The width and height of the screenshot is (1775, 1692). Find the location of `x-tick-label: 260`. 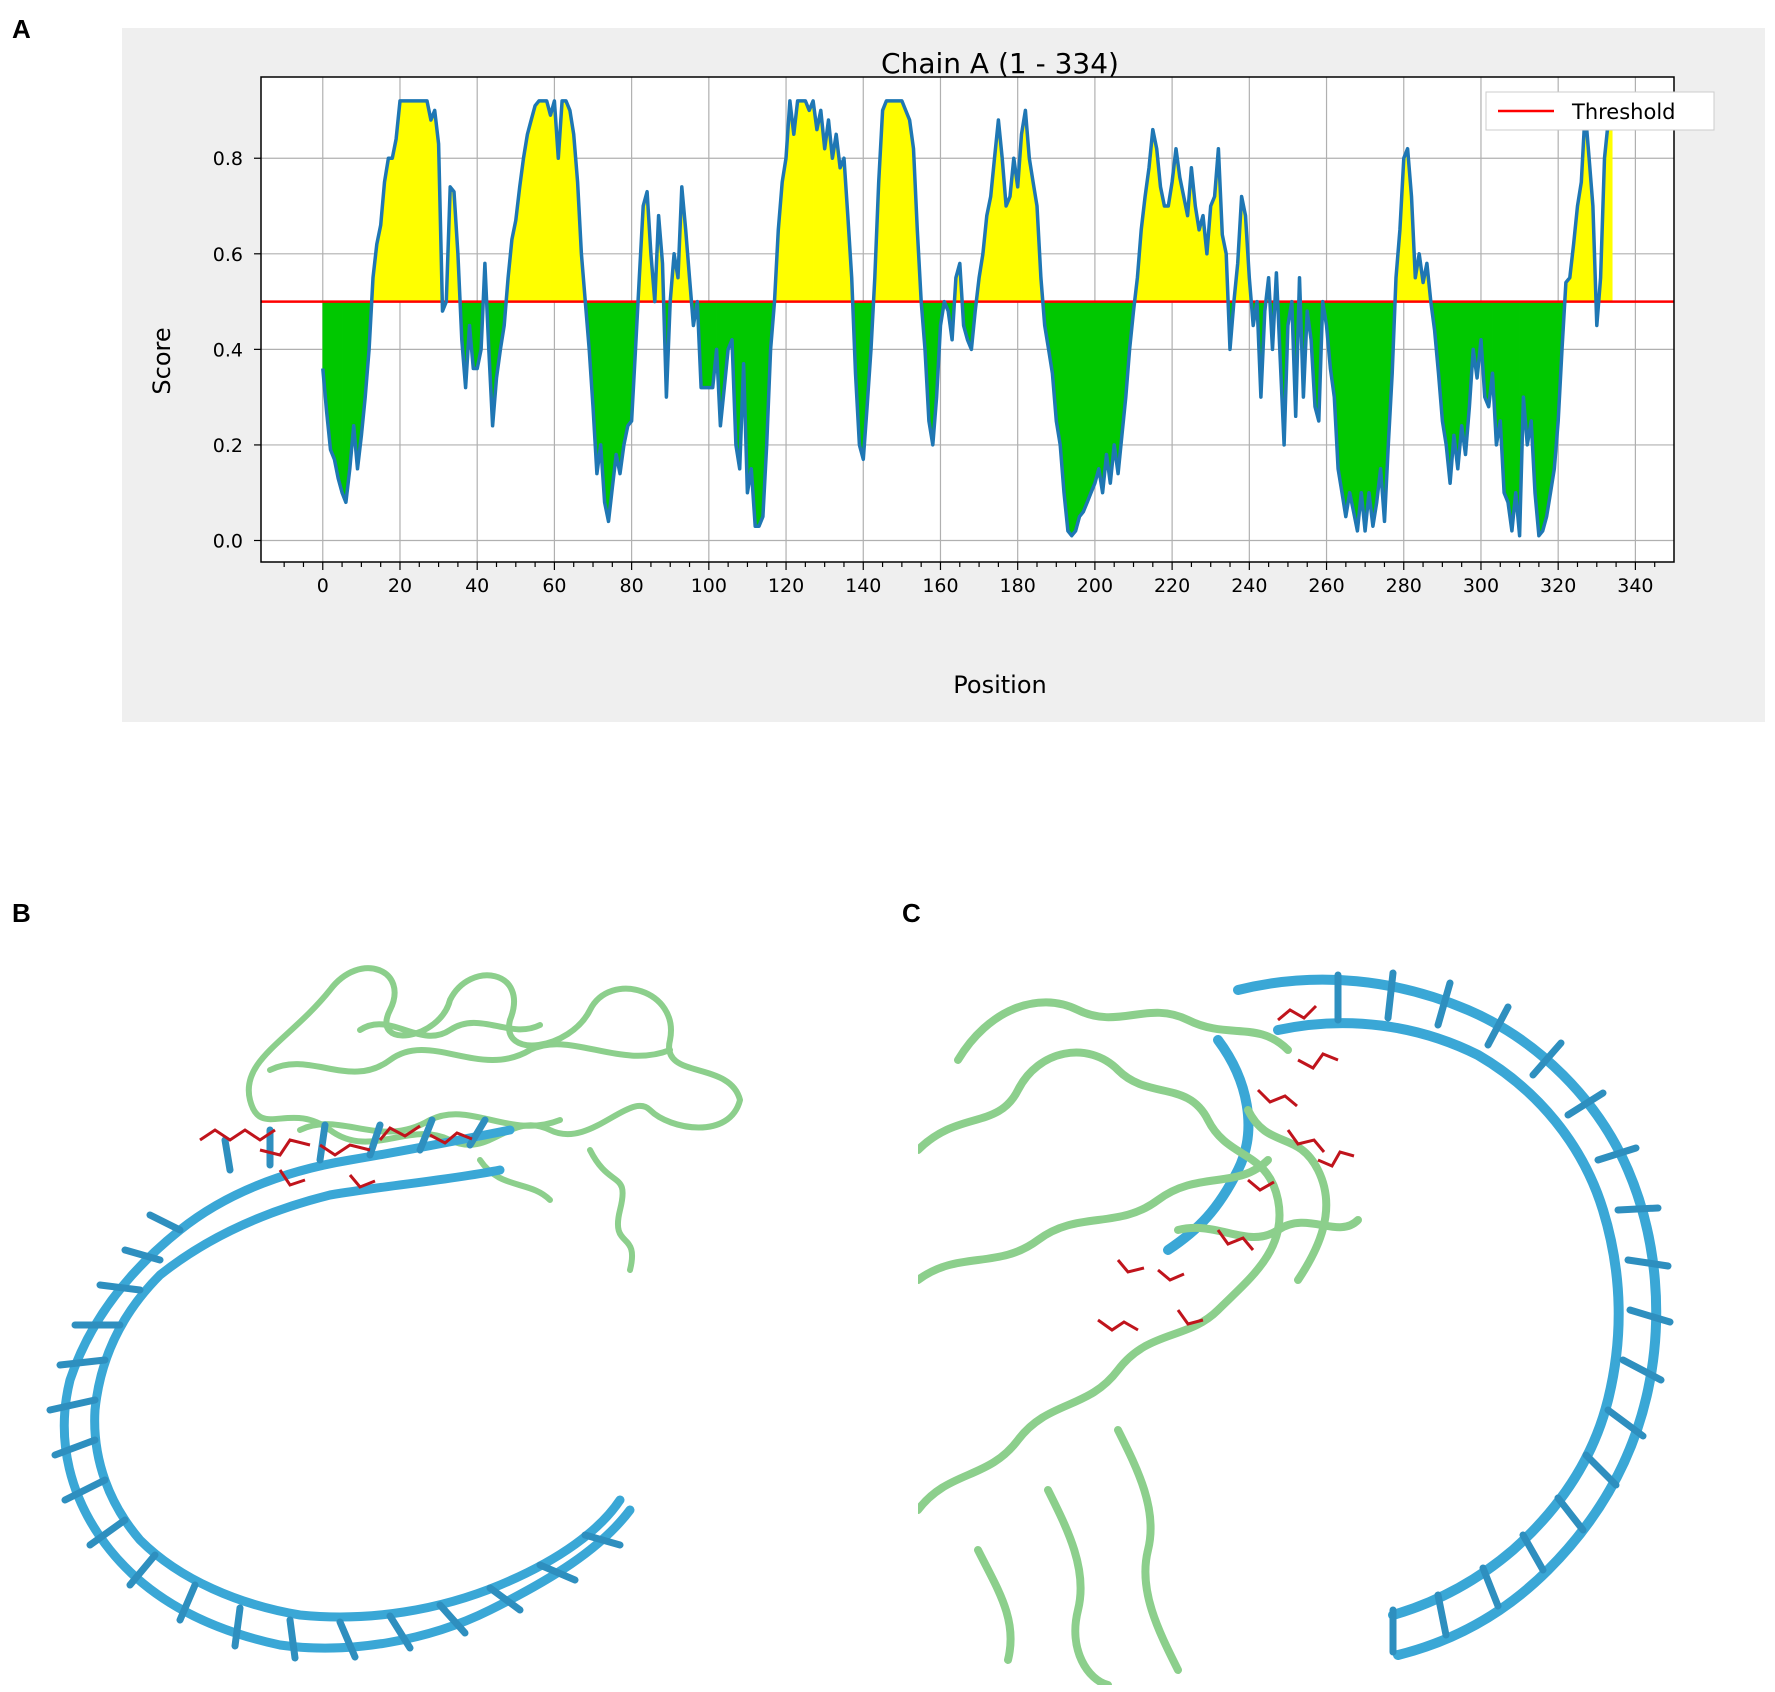

x-tick-label: 260 is located at coordinates (1326, 586).